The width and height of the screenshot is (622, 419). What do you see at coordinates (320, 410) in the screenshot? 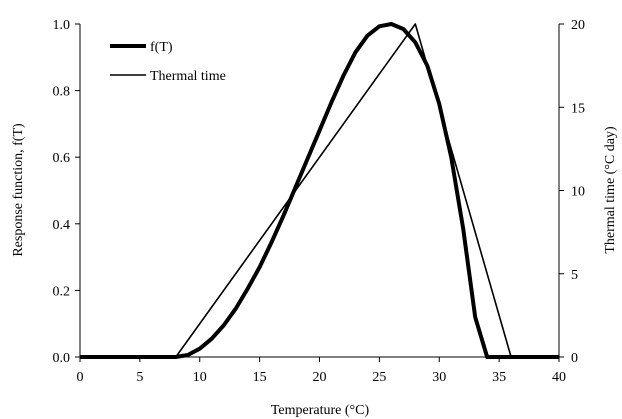
I see `x-axis-title: Temperature (°C)` at bounding box center [320, 410].